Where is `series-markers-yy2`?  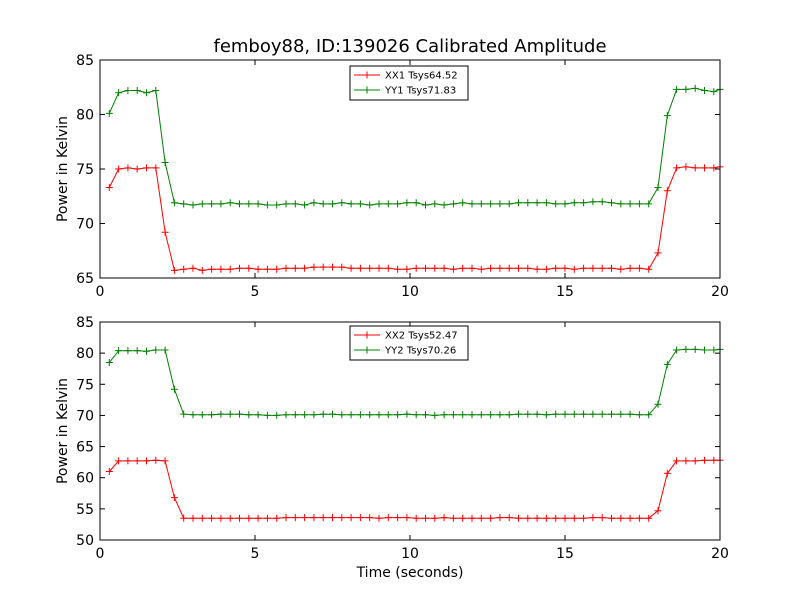 series-markers-yy2 is located at coordinates (414, 382).